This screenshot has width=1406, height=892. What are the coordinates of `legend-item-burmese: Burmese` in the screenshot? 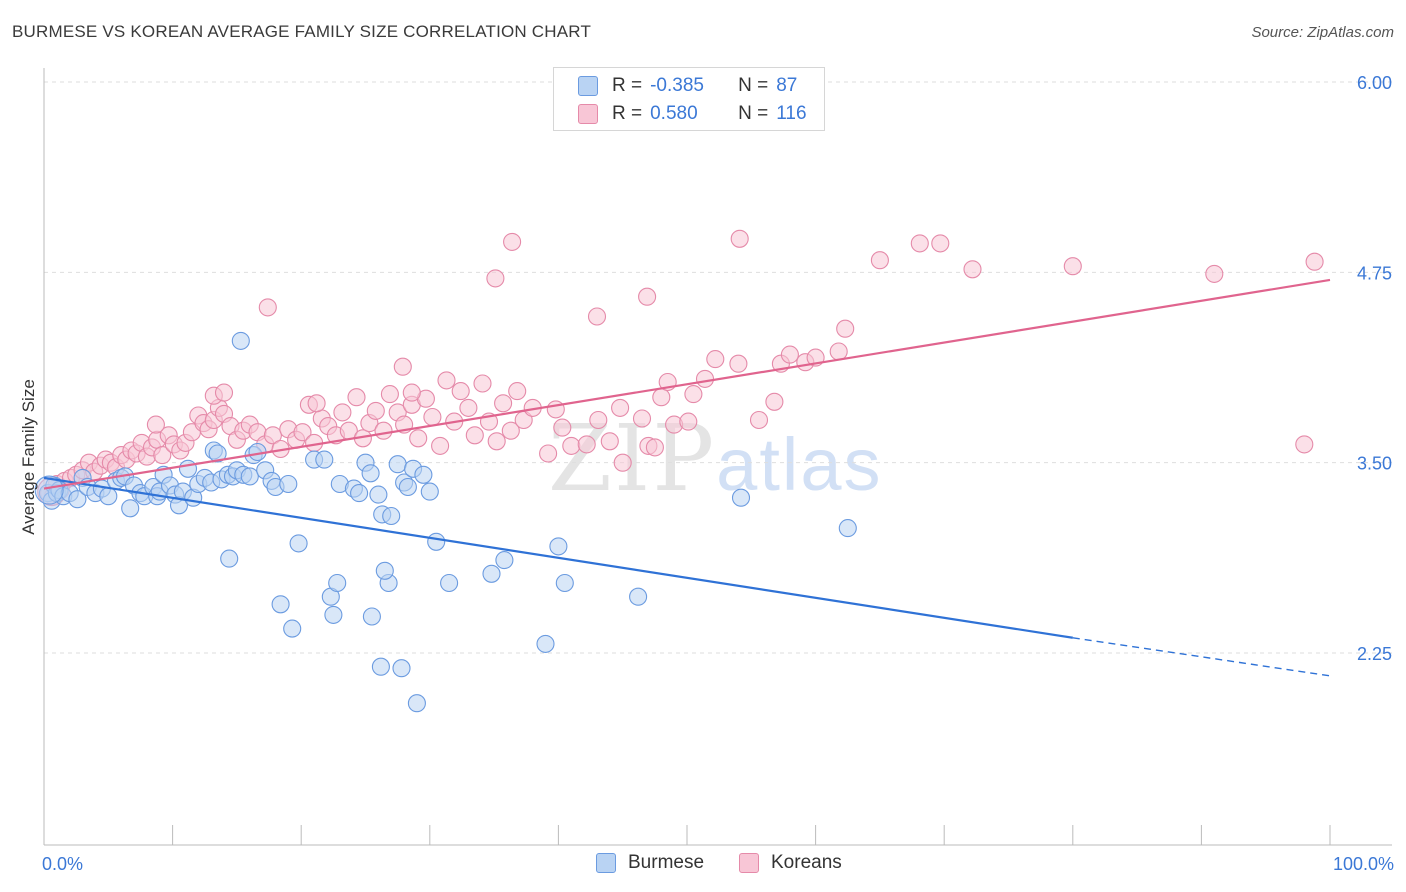 It's located at (650, 863).